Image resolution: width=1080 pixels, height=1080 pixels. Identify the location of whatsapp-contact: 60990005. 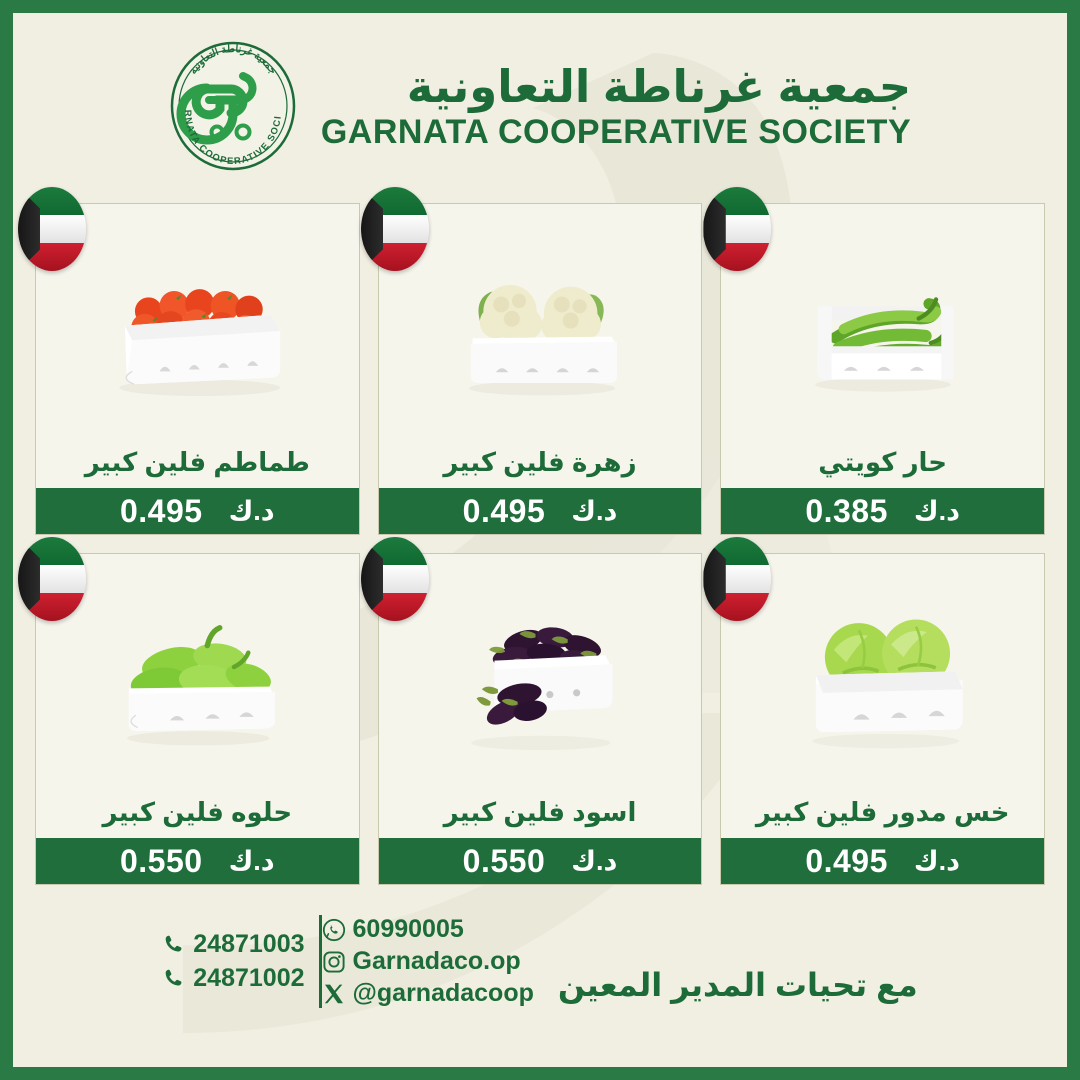
(428, 929).